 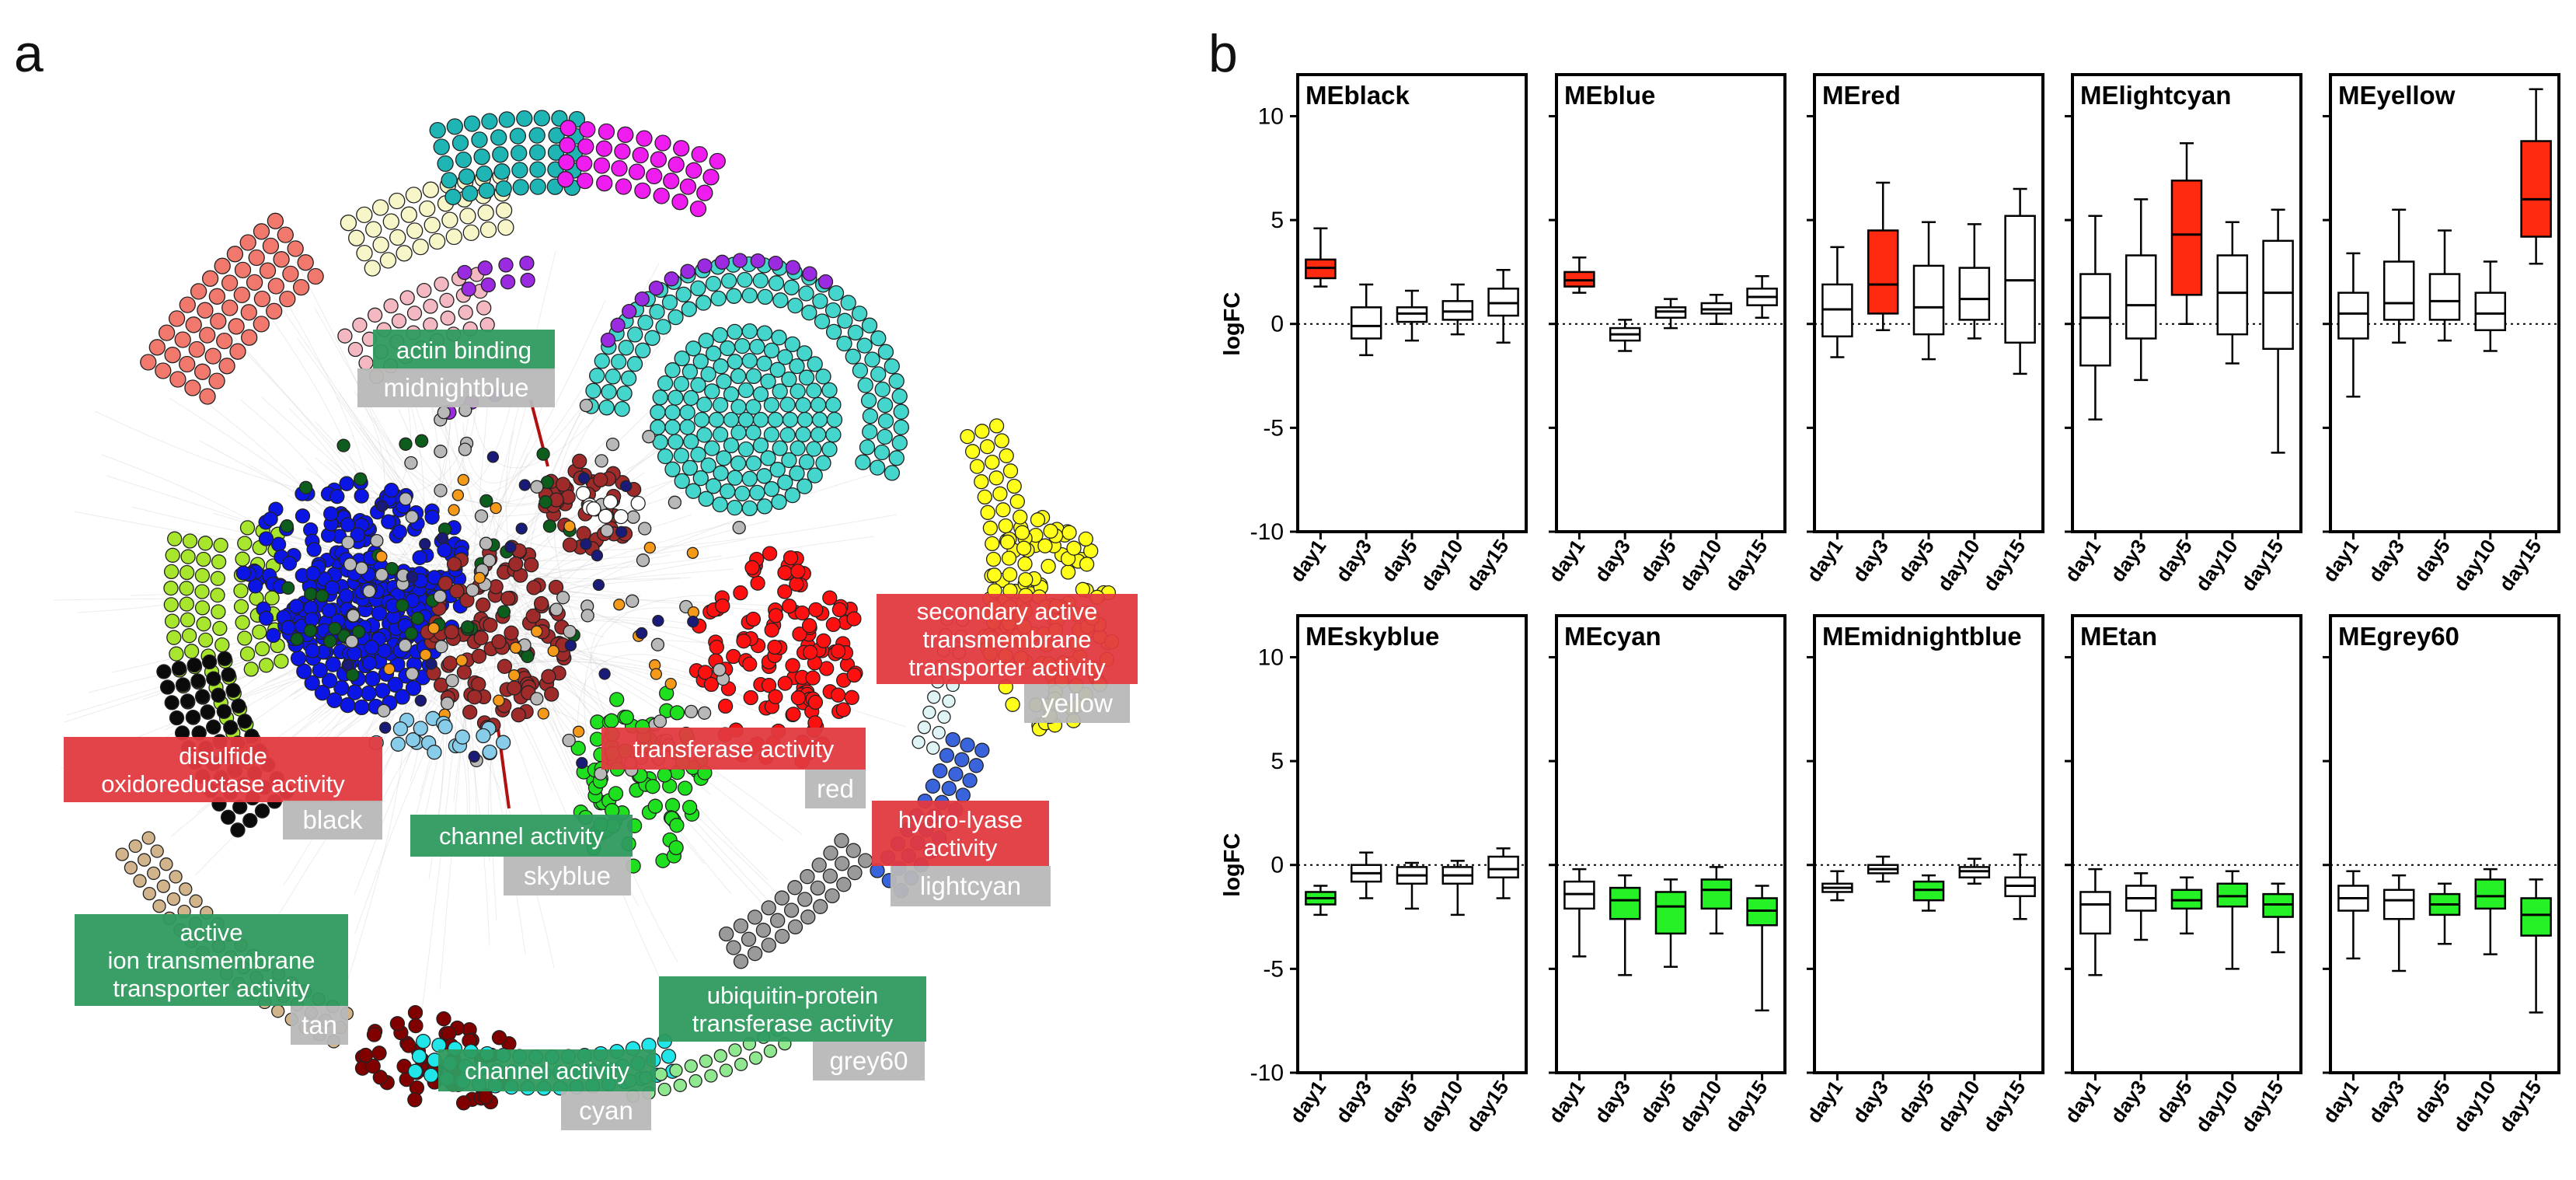 I want to click on module-label: black, so click(x=332, y=821).